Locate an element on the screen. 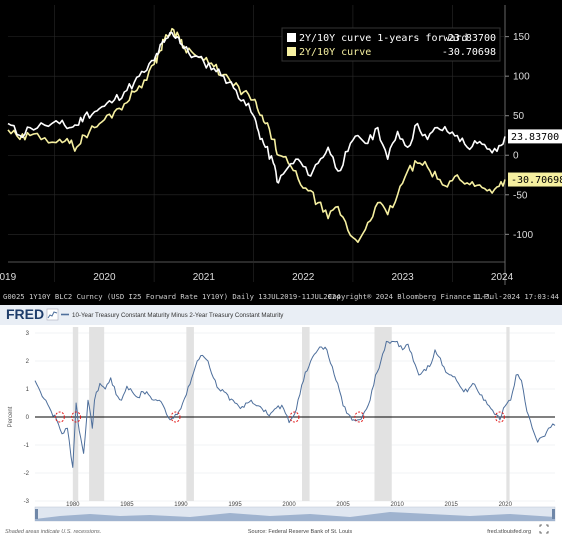 This screenshot has height=556, width=562. legend-swatch-forward is located at coordinates (291, 37).